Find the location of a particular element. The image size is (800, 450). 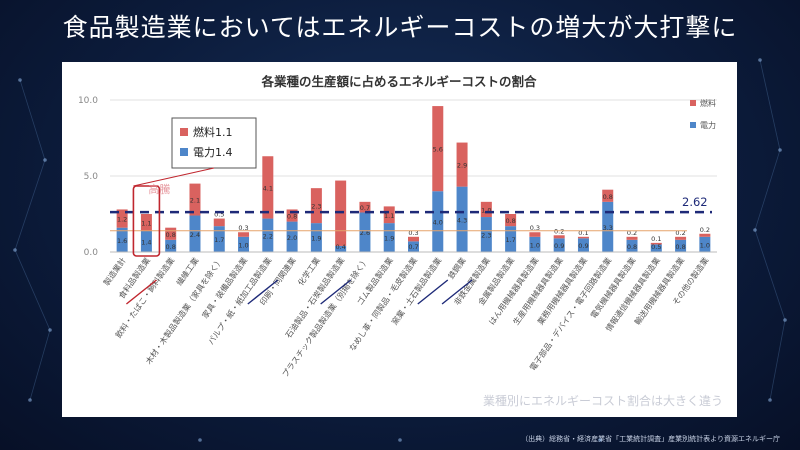

data-label-fuel: 1.2 is located at coordinates (122, 220).